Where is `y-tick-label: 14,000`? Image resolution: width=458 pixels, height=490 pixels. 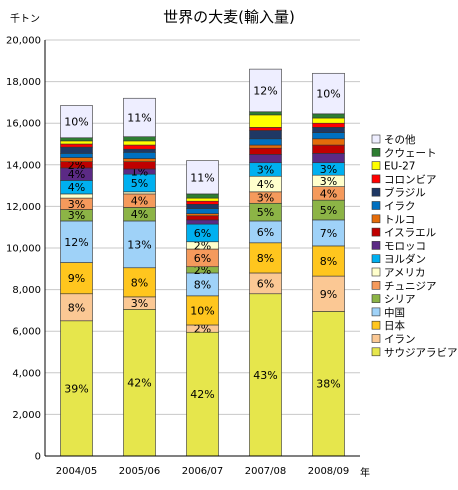 y-tick-label: 14,000 is located at coordinates (23, 165).